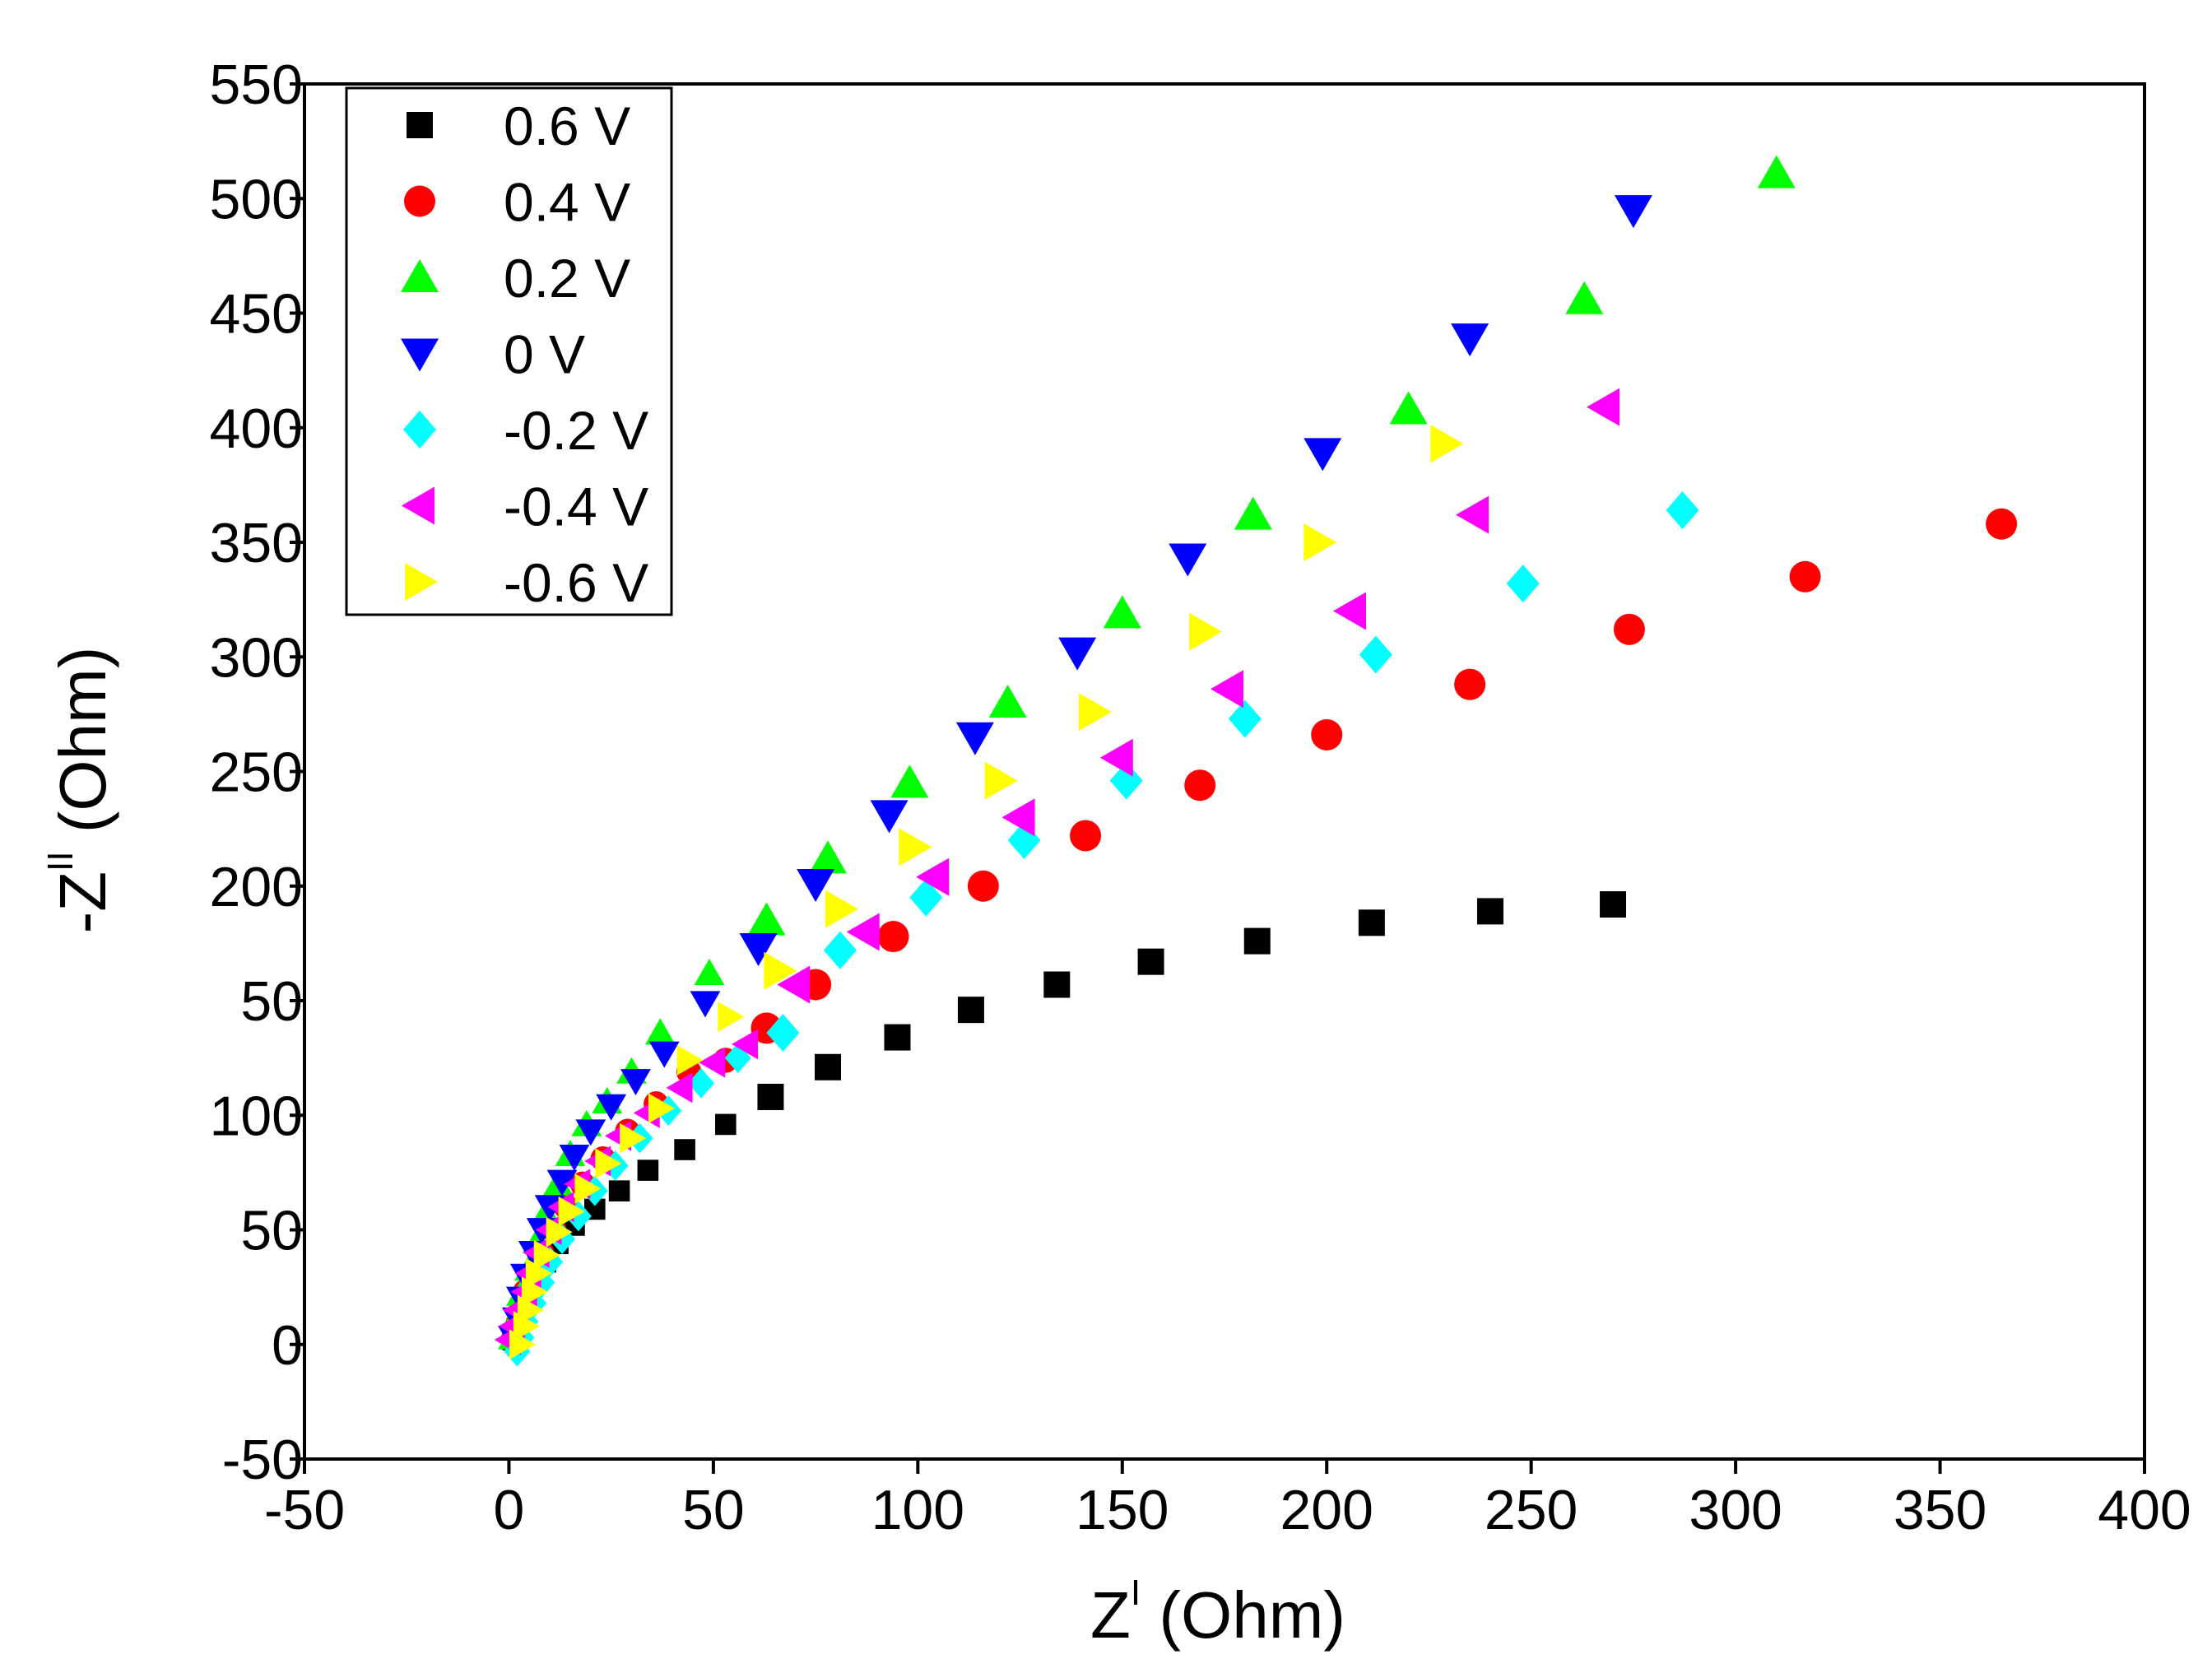 Image resolution: width=2212 pixels, height=1673 pixels. I want to click on y-axis-title: -ZII (Ohm), so click(79, 791).